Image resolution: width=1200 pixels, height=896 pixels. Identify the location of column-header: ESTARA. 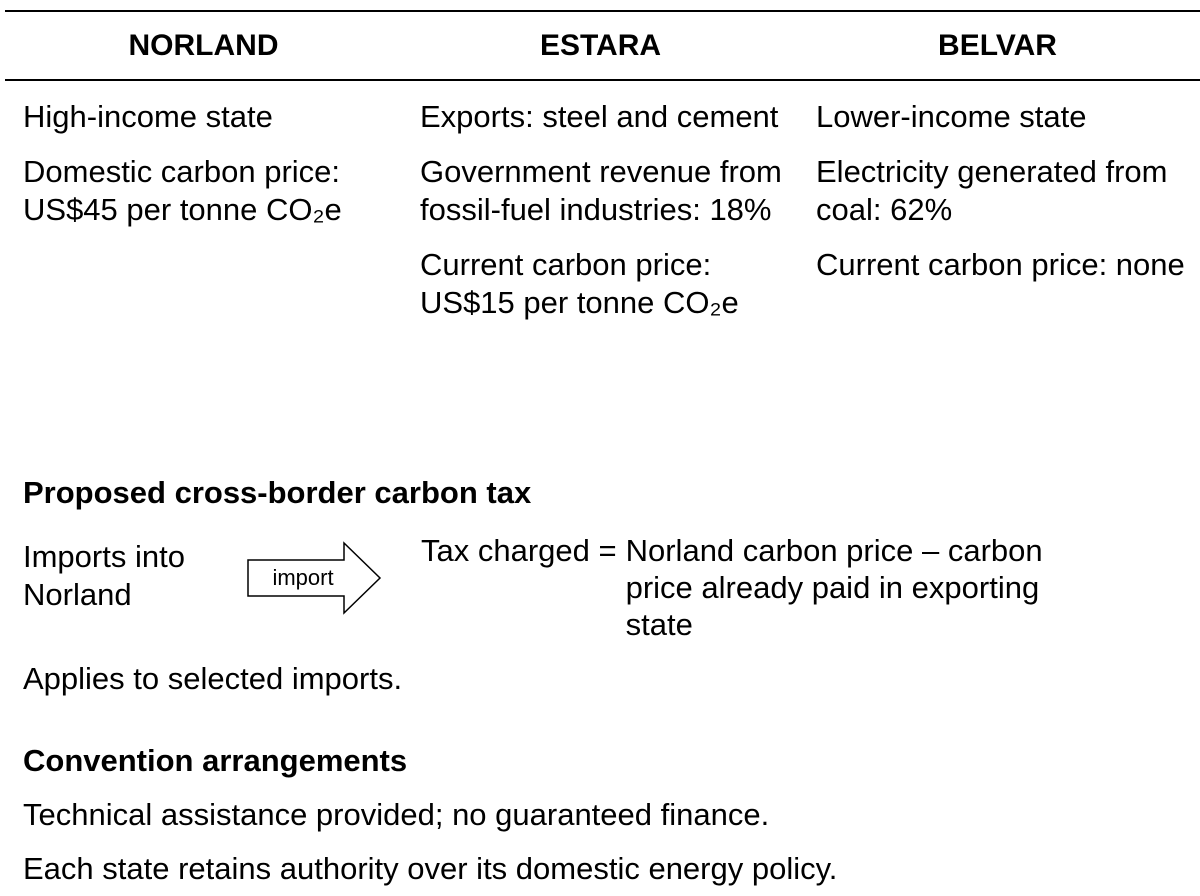
(600, 45).